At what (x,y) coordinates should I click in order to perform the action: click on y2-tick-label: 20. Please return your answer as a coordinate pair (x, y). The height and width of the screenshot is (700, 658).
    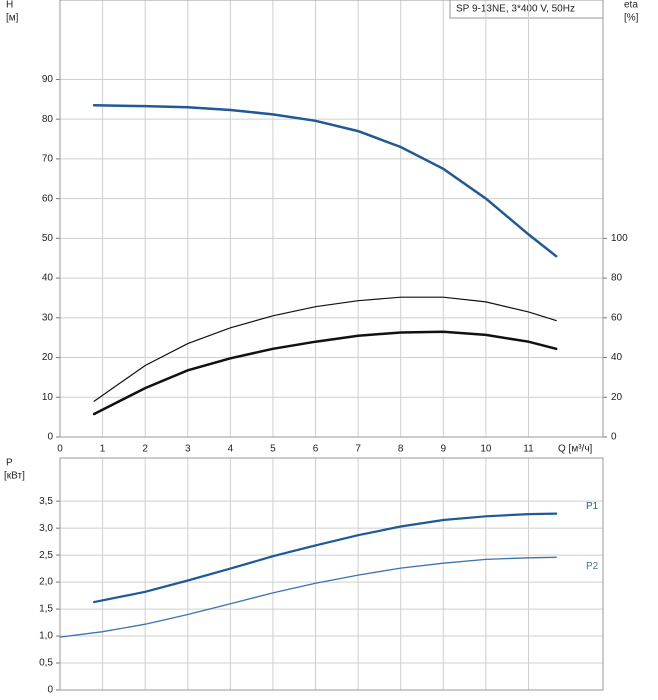
    Looking at the image, I should click on (617, 397).